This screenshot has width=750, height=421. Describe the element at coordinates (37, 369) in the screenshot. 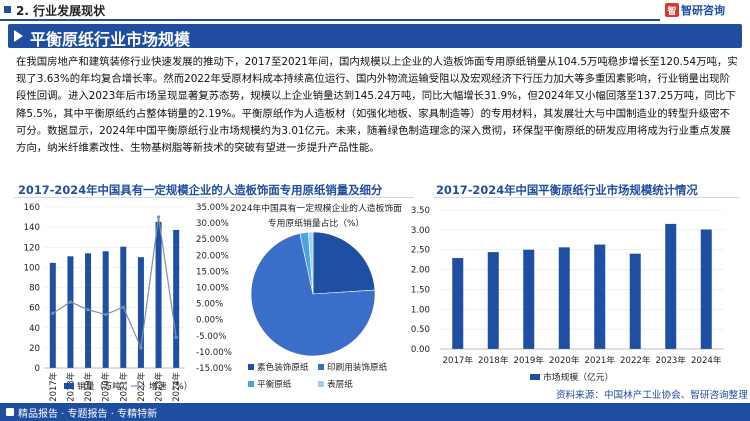

I see `y-tick-label: 0` at that location.